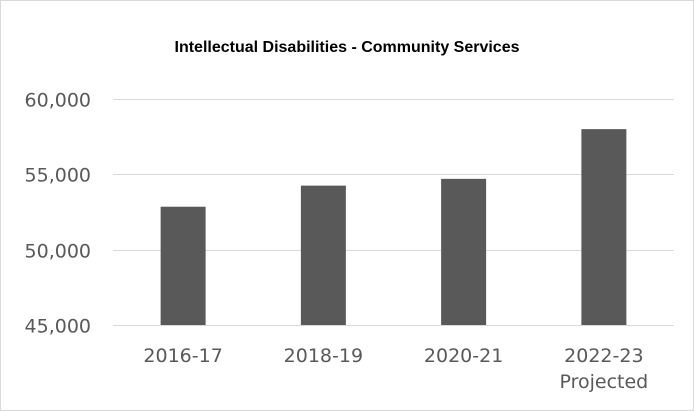 The height and width of the screenshot is (411, 694). Describe the element at coordinates (323, 356) in the screenshot. I see `x-tick-label: 2018-19` at that location.